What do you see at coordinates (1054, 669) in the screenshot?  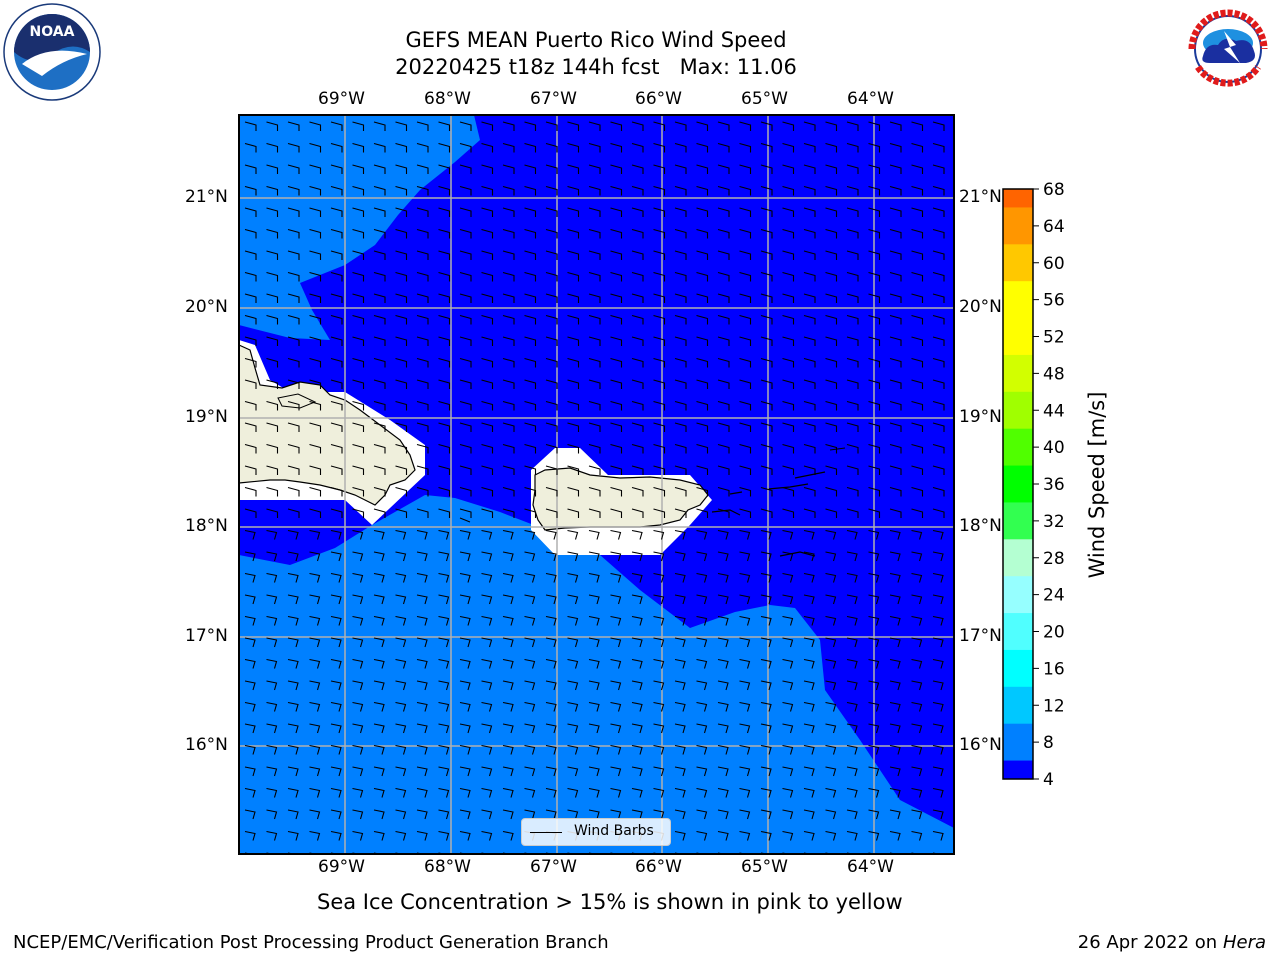 I see `colorbar-tick-label: 16` at bounding box center [1054, 669].